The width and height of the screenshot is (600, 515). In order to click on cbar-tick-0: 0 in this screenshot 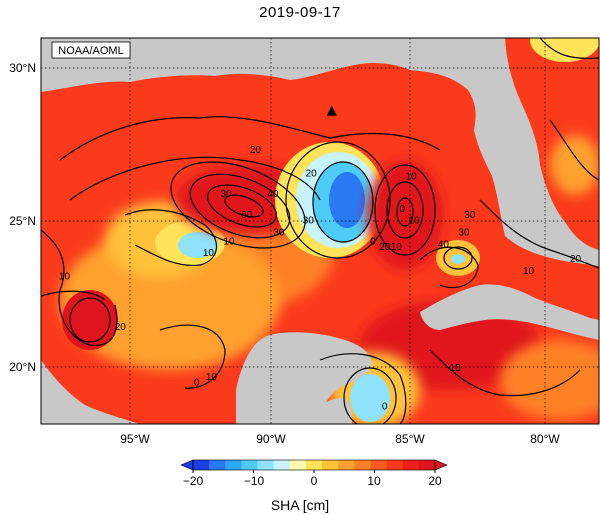, I will do `click(314, 481)`.